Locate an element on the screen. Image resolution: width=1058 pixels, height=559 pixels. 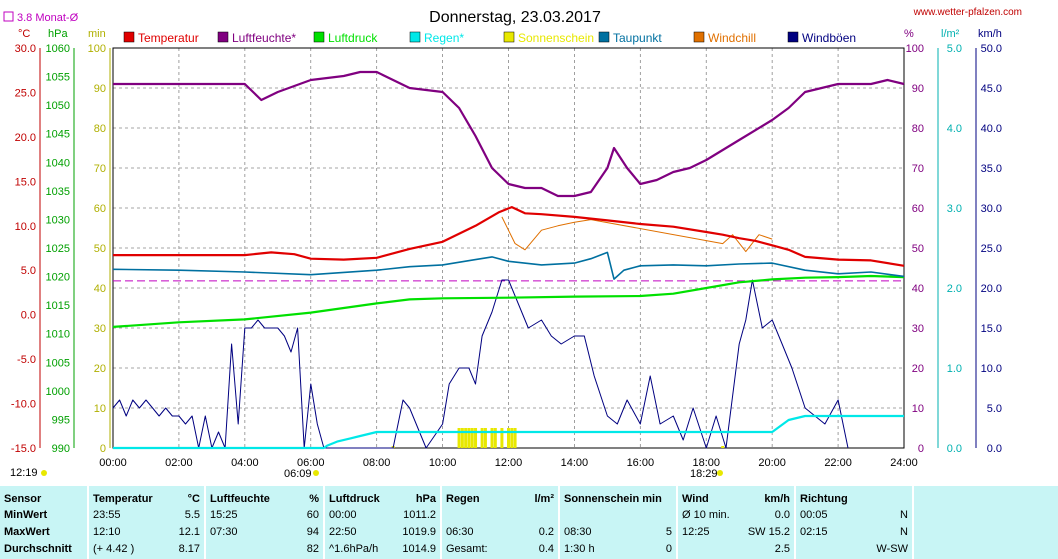
sun-icon-left is located at coordinates (44, 473).